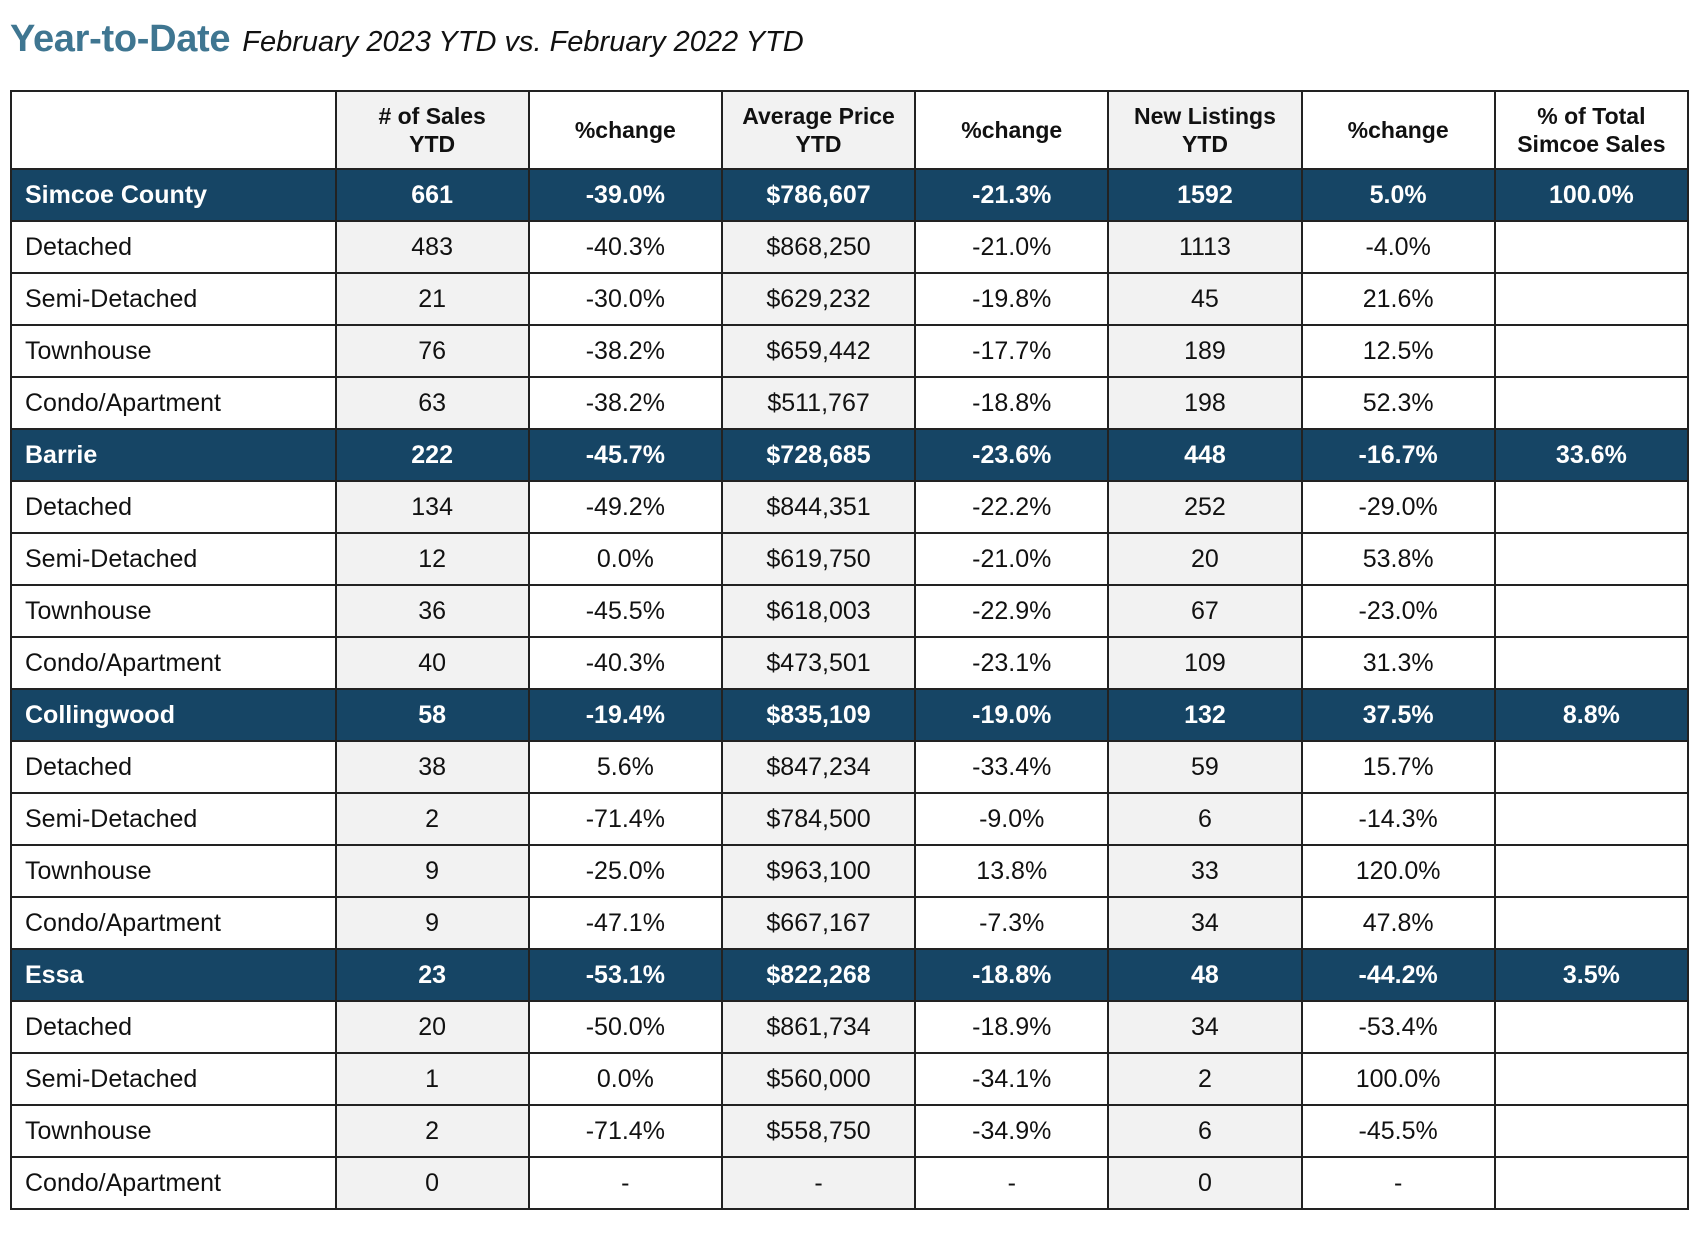 This screenshot has width=1700, height=1258. Describe the element at coordinates (173, 715) in the screenshot. I see `cell-row-label: Collingwood` at that location.